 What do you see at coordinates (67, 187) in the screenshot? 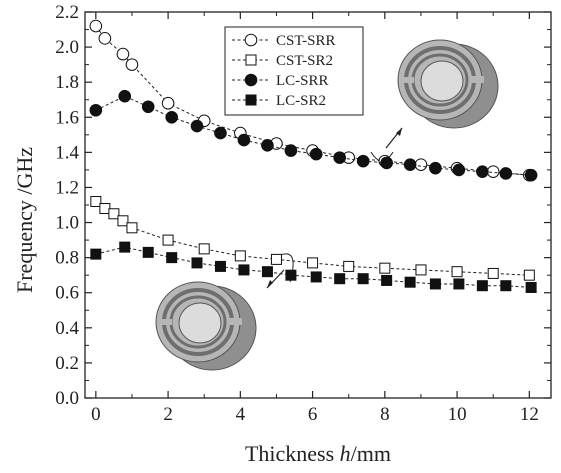
I see `y-tick-label: 1.2` at bounding box center [67, 187].